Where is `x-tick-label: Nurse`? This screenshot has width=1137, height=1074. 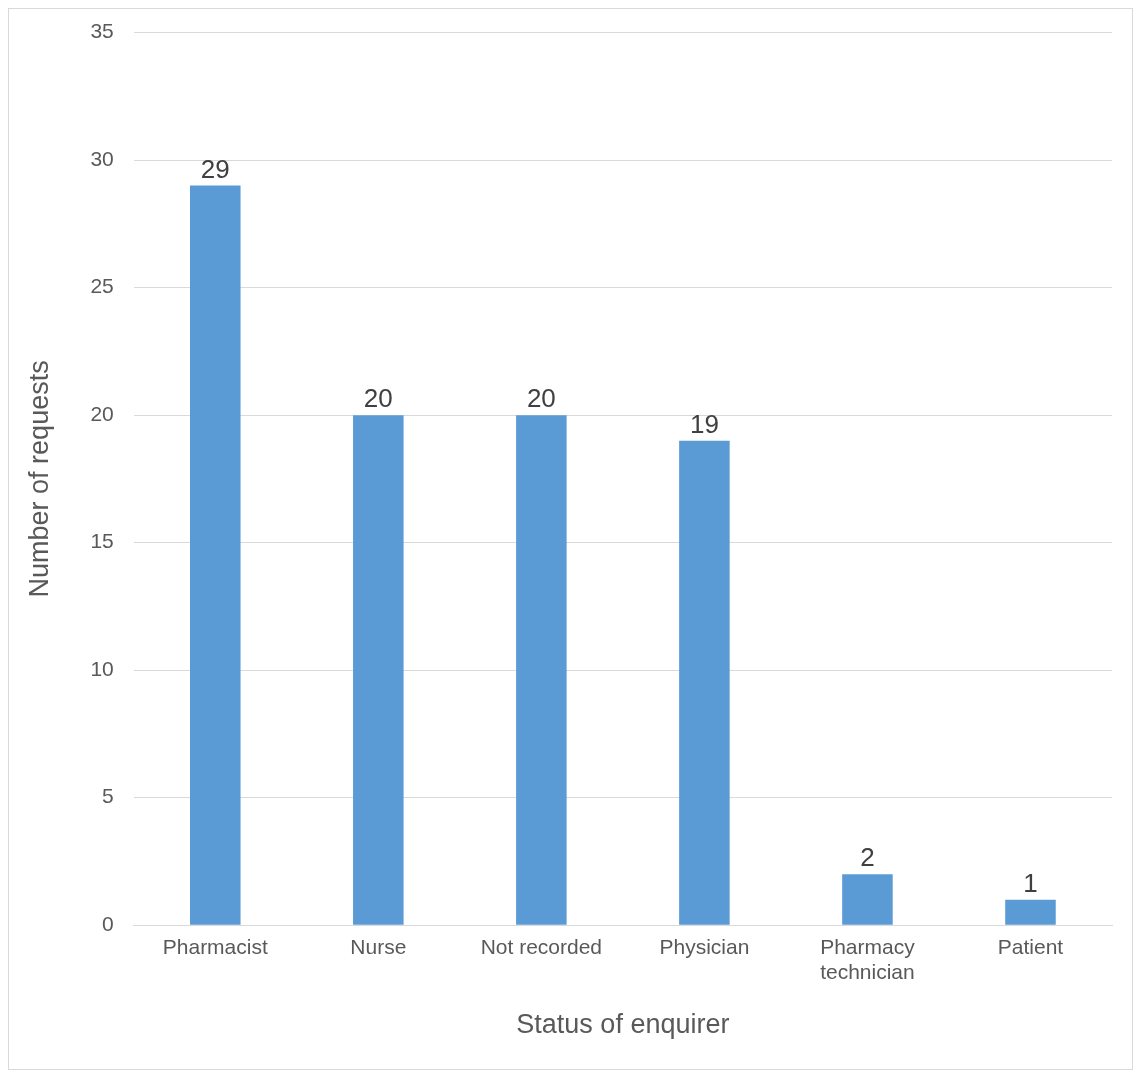 x-tick-label: Nurse is located at coordinates (378, 946).